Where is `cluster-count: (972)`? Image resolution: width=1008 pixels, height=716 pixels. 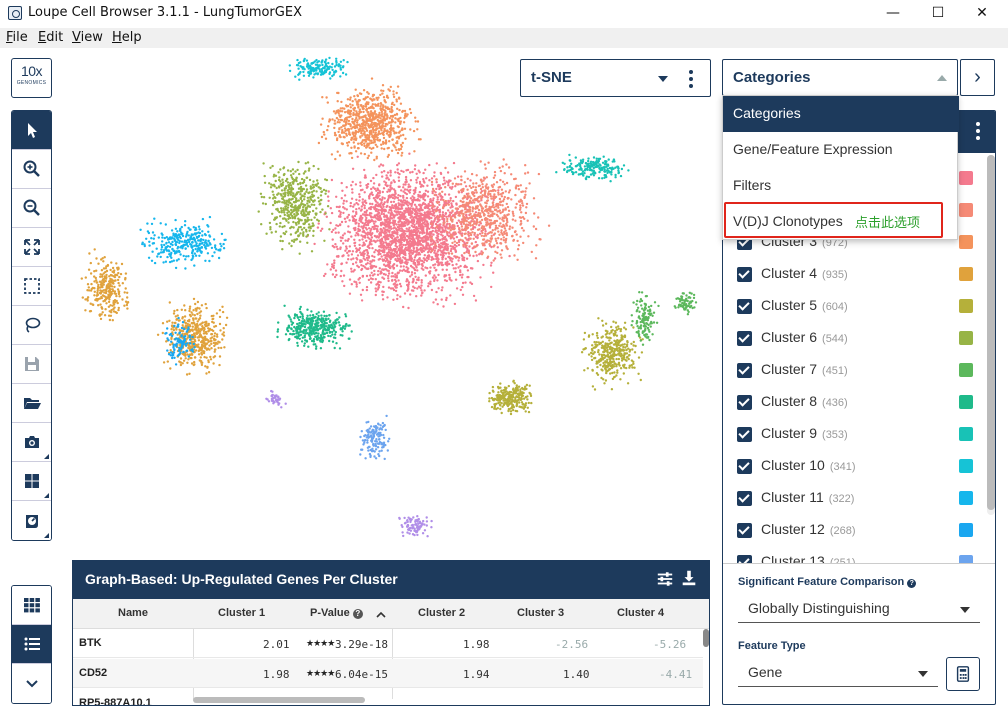
cluster-count: (972) is located at coordinates (835, 243).